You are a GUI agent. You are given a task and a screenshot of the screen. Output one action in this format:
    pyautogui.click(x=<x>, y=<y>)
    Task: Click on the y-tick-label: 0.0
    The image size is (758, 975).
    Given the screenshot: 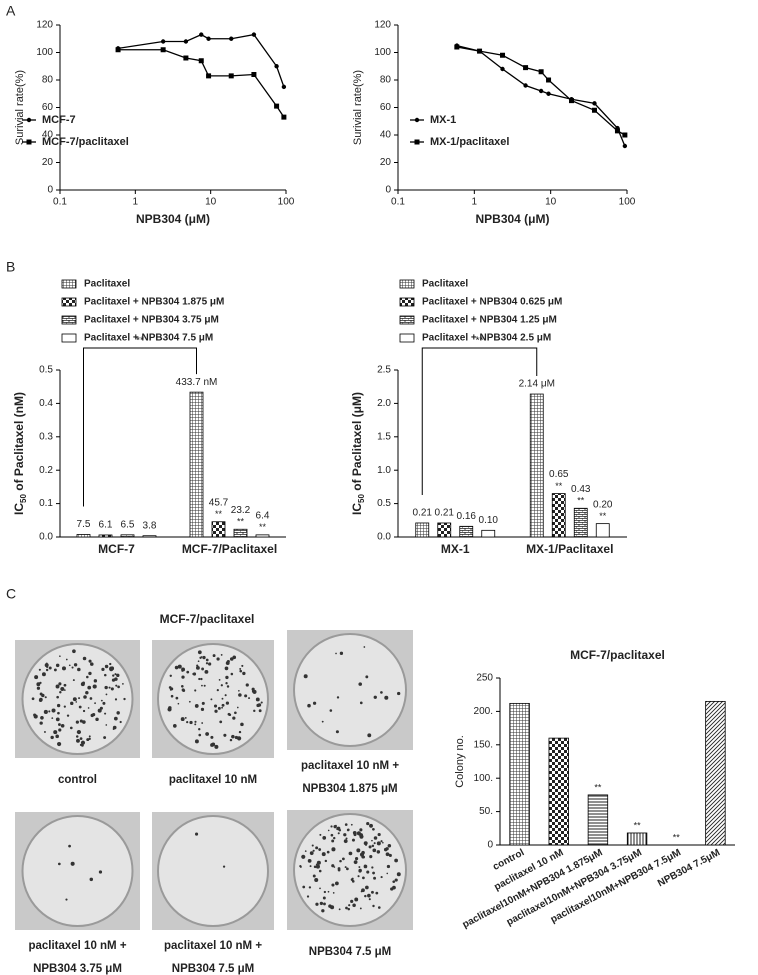 What is the action you would take?
    pyautogui.click(x=384, y=537)
    